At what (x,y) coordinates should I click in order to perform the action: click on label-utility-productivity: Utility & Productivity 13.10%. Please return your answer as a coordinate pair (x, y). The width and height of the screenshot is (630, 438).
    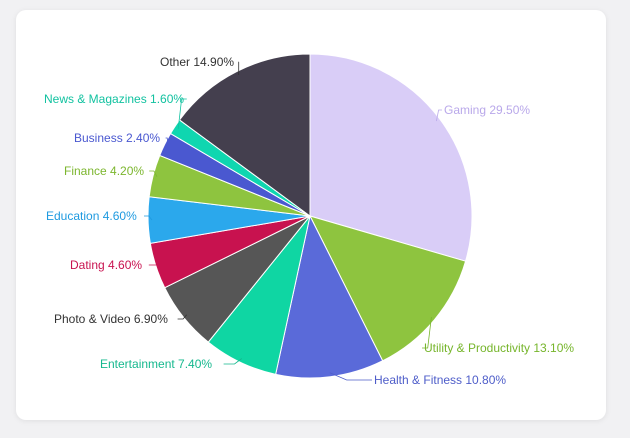
    Looking at the image, I should click on (499, 348).